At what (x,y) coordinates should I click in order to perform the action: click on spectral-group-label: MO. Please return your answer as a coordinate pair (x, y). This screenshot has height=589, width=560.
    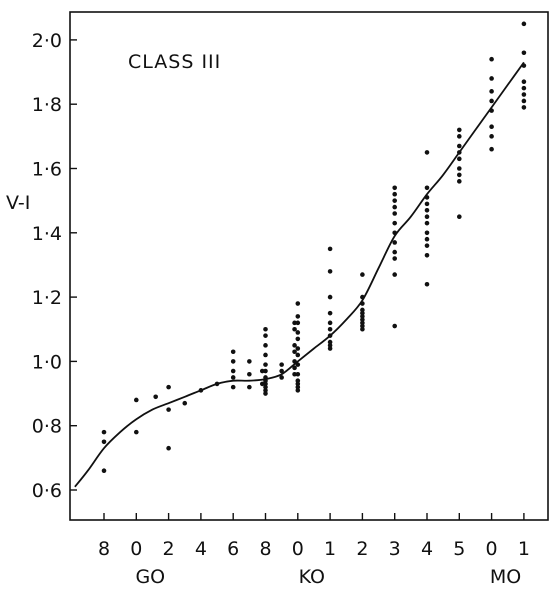
    Looking at the image, I should click on (505, 577).